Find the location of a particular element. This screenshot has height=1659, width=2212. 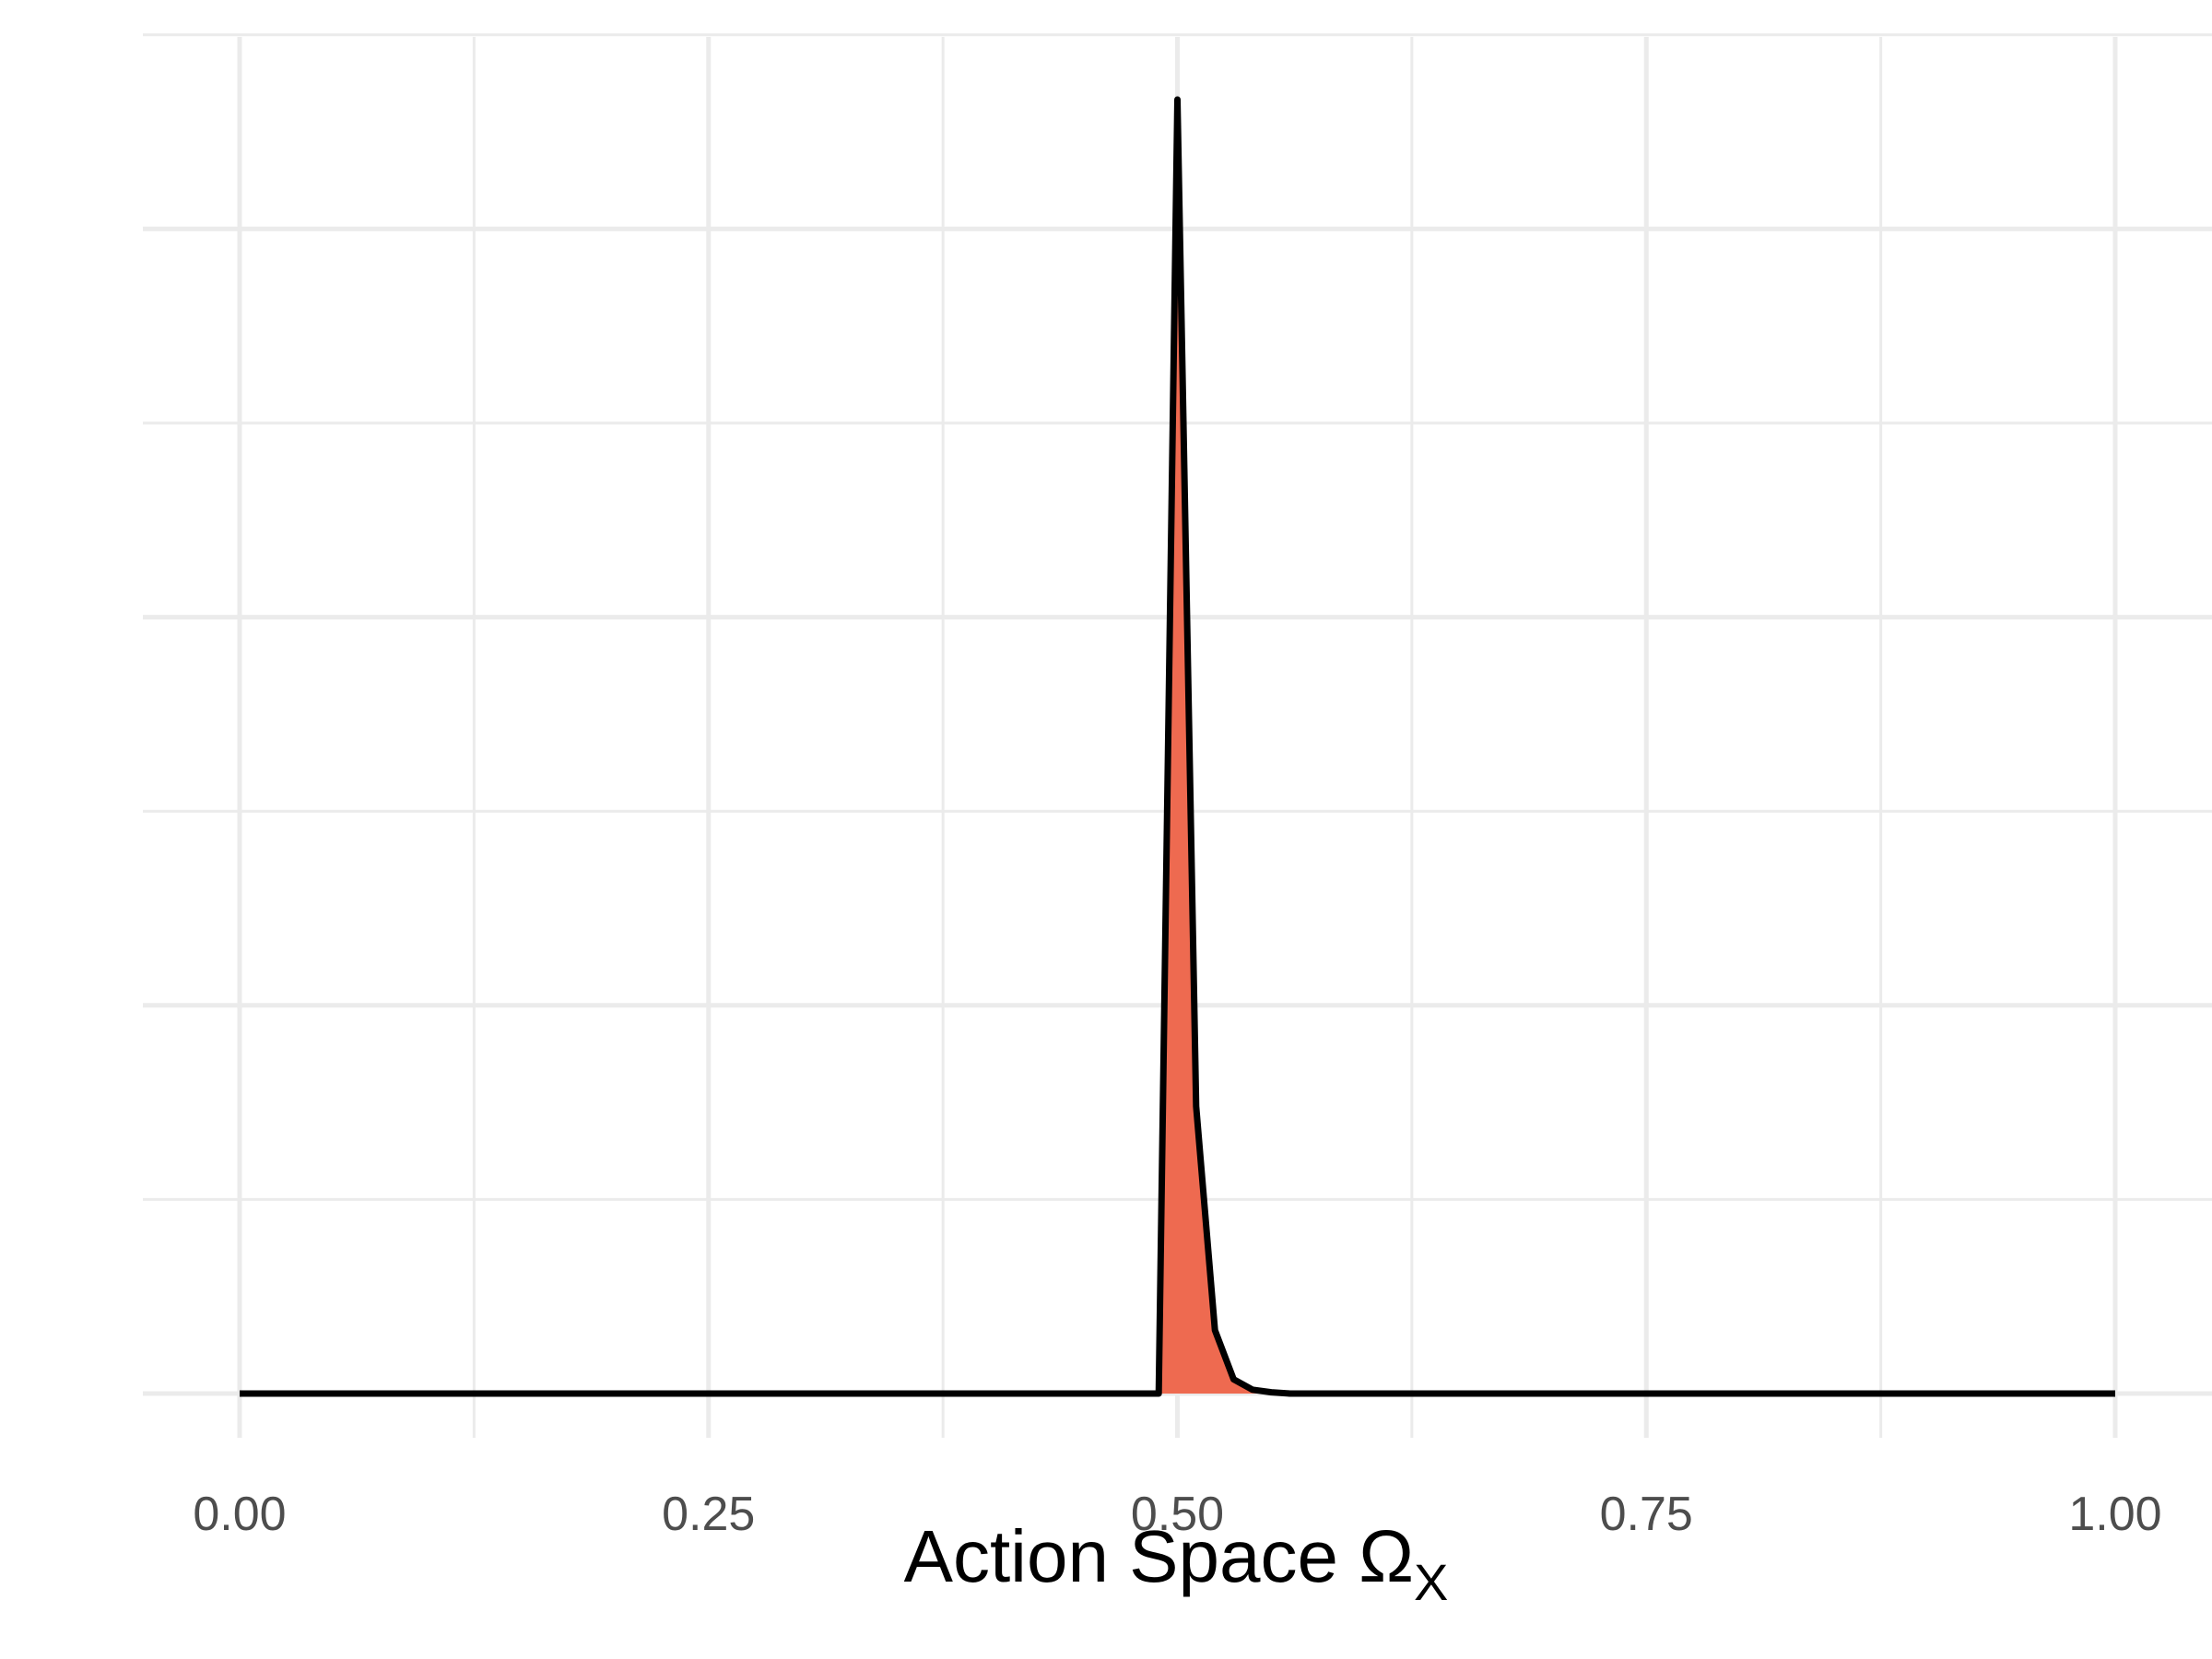

x-tick-label-layer: 0.00 0.25 0.50 0.75 1.00 is located at coordinates (1177, 1514).